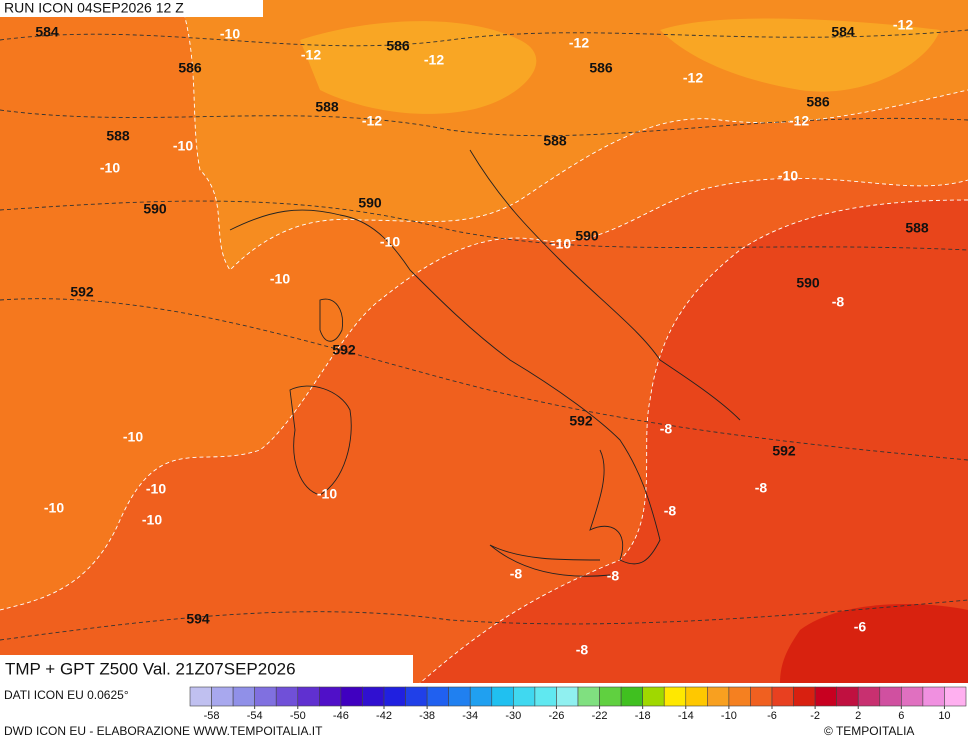 The image size is (968, 750). Describe the element at coordinates (320, 397) in the screenshot. I see `coastline` at that location.